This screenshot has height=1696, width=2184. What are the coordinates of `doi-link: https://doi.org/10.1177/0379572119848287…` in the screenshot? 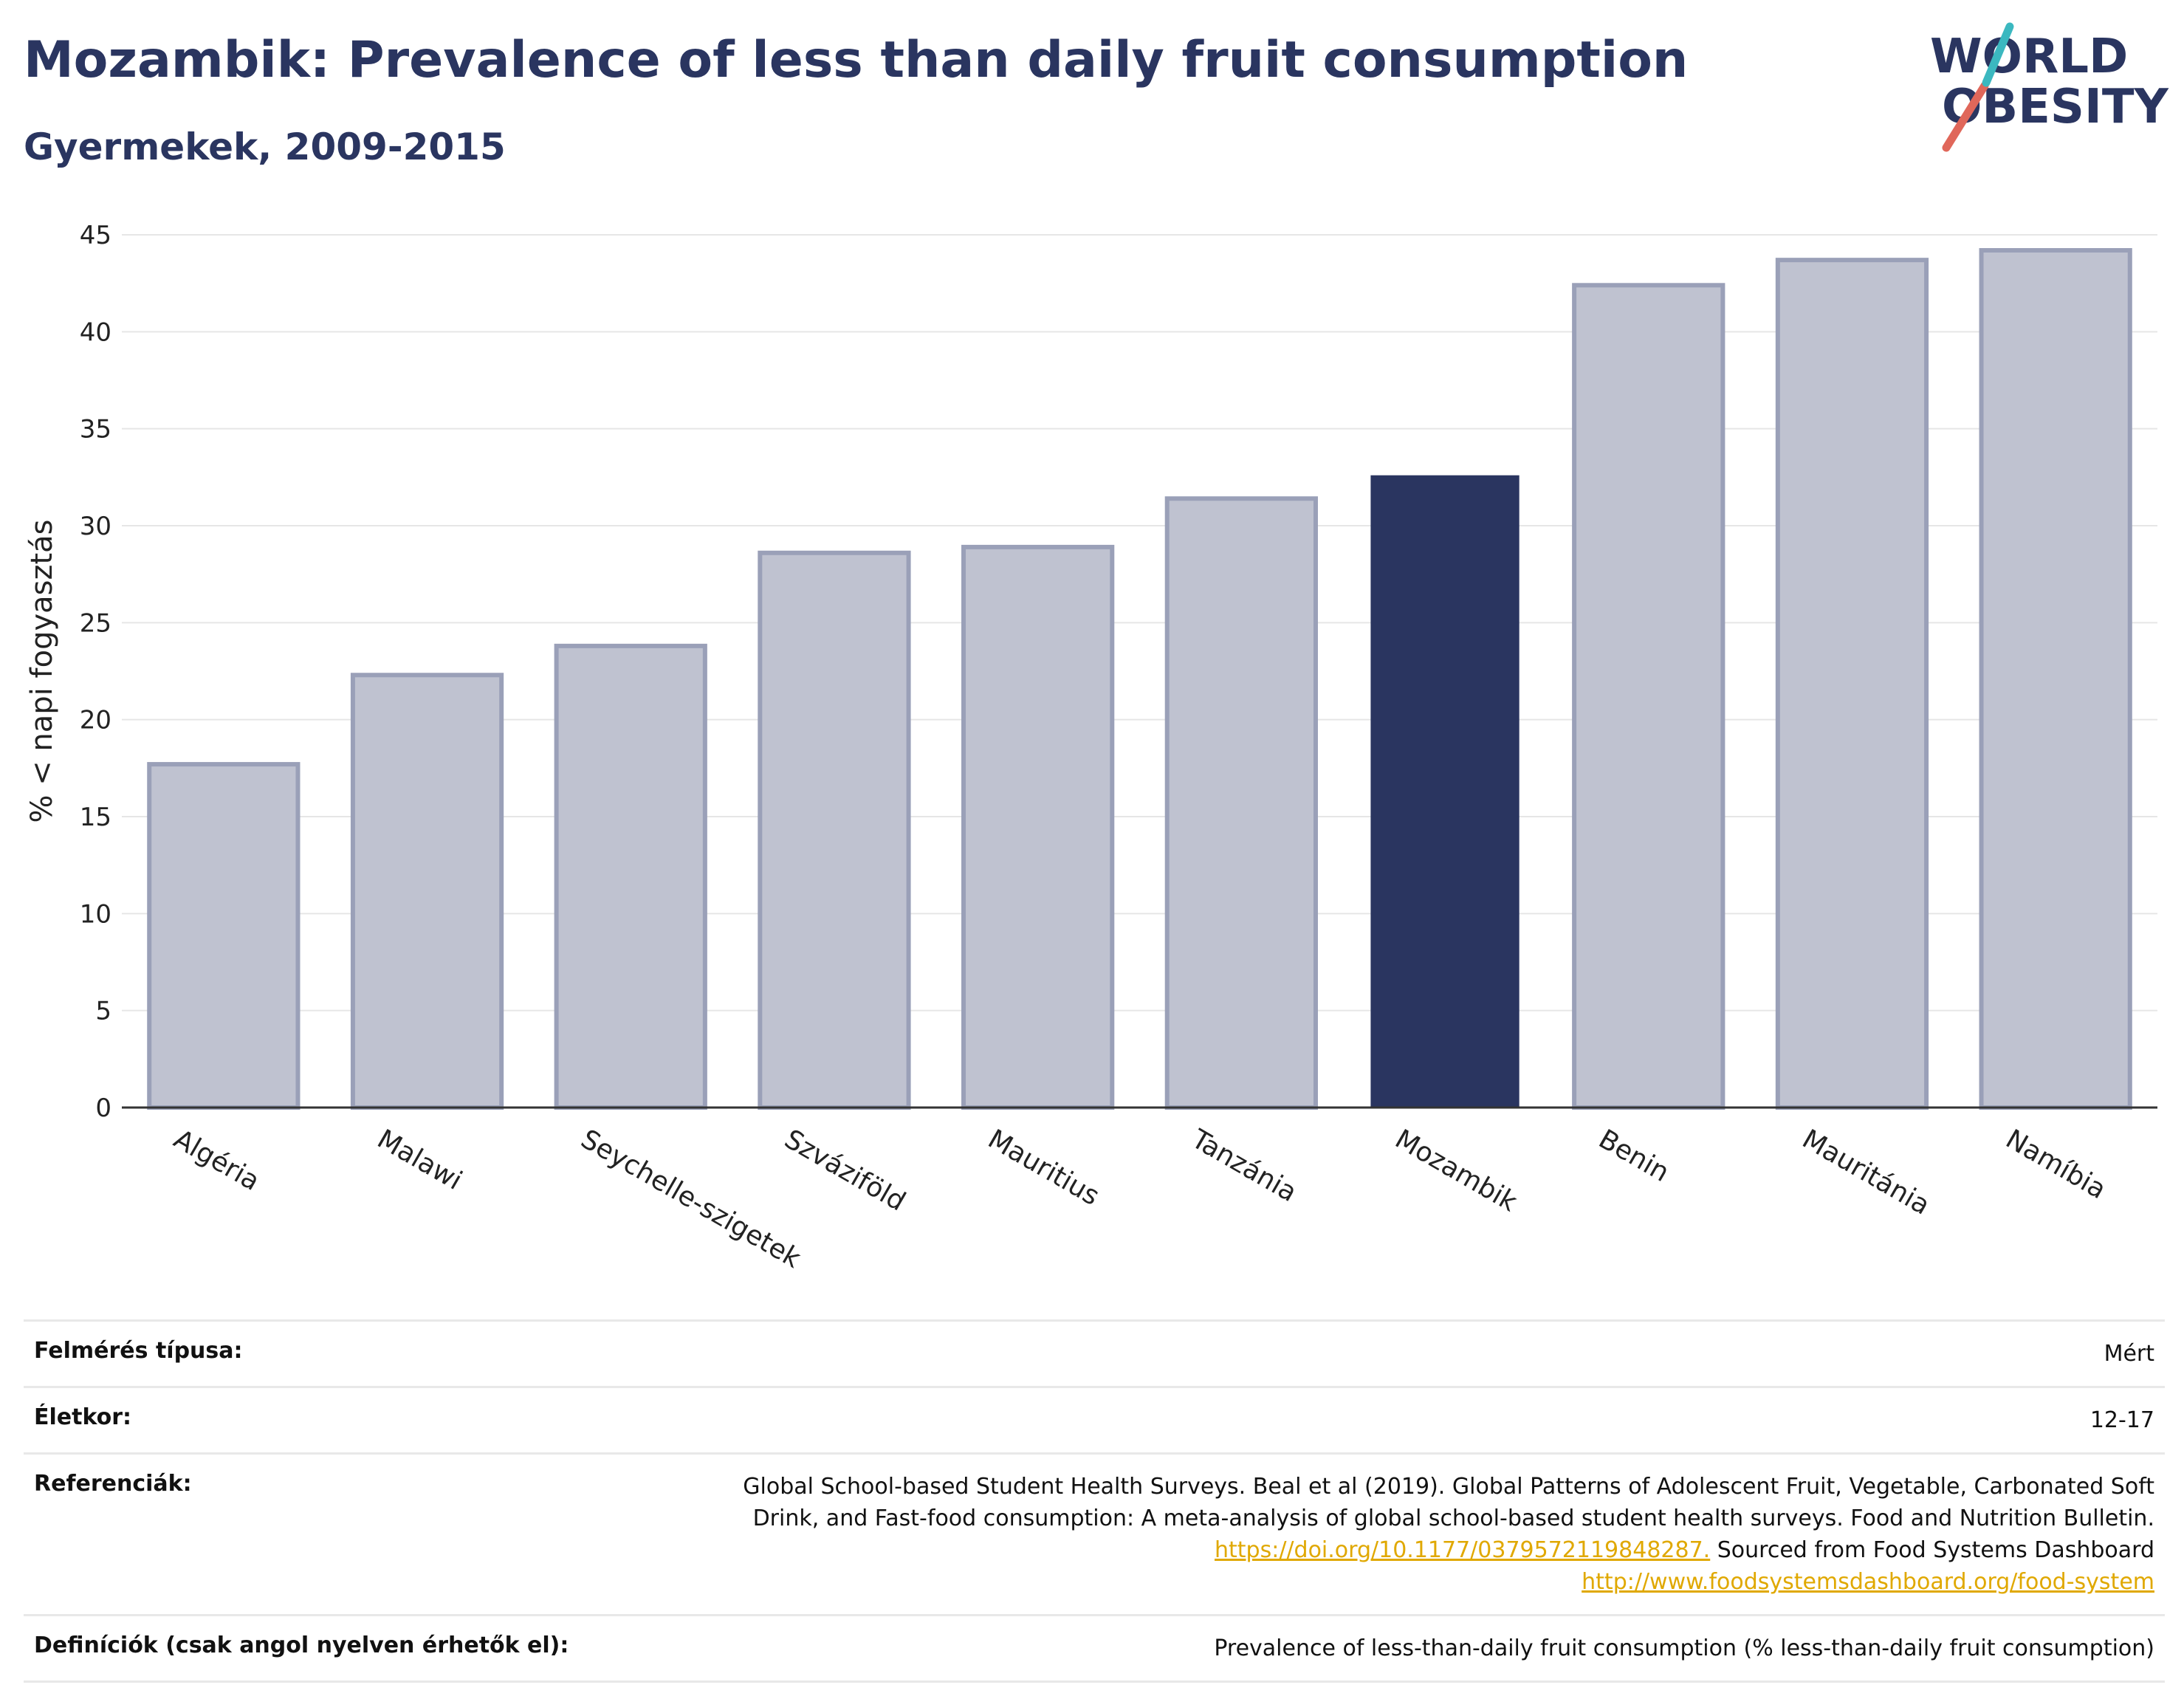 It's located at (1463, 1550).